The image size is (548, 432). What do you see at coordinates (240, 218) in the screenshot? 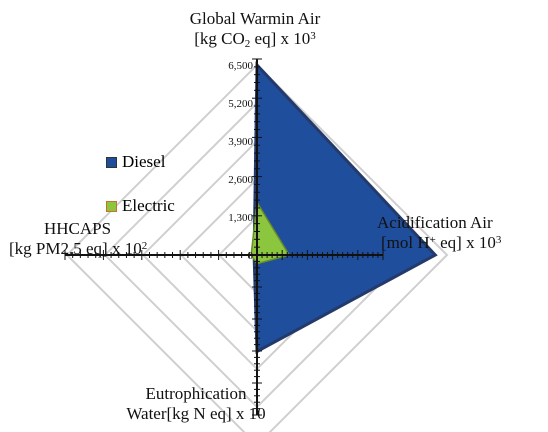
I see `tick-label-1: 1,300` at bounding box center [240, 218].